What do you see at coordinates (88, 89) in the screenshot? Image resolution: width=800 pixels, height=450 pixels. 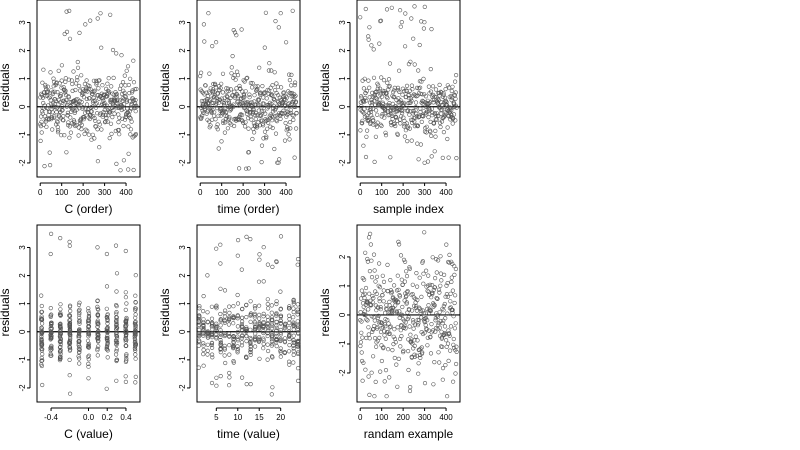 I see `plot-frame` at bounding box center [88, 89].